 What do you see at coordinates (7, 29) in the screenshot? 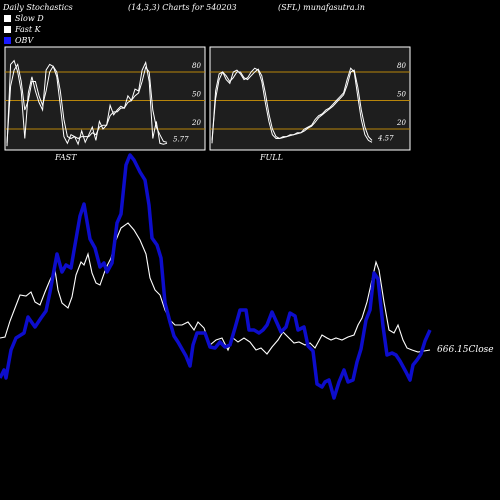
I see `legend-swatch-fast-k` at bounding box center [7, 29].